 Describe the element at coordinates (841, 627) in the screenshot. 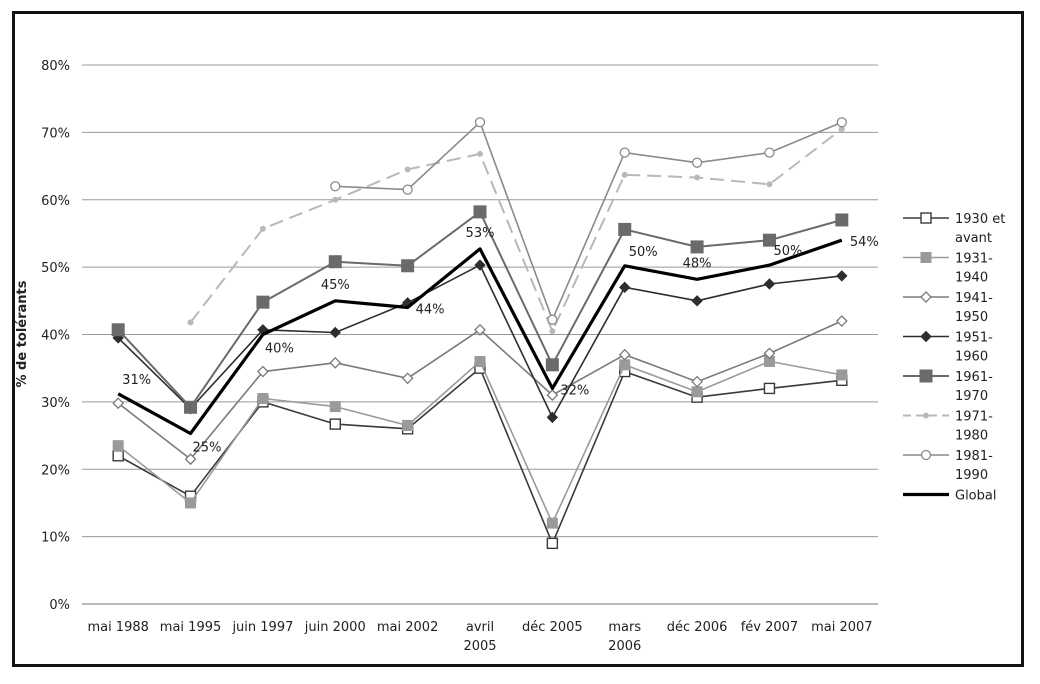

I see `x-tick-label: mai 2007` at that location.